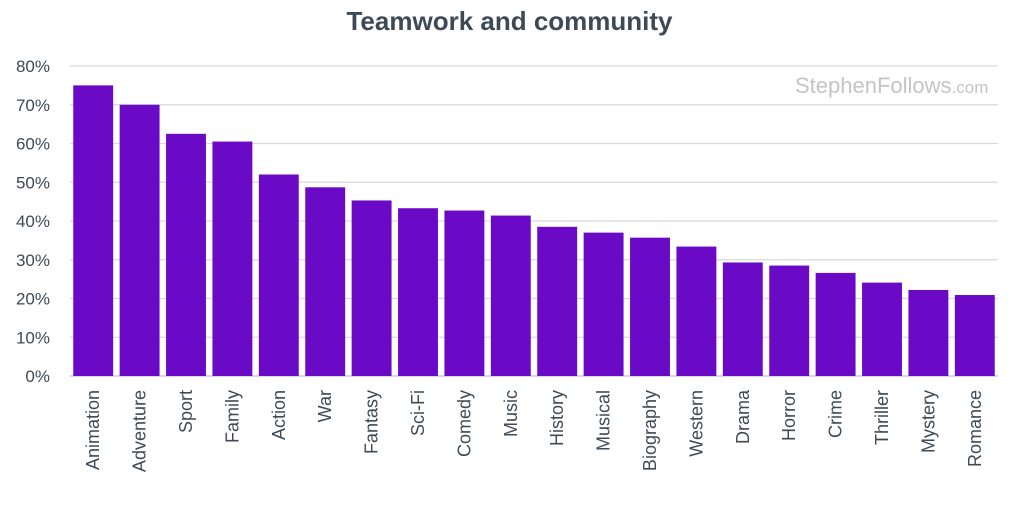 The height and width of the screenshot is (507, 1019). Describe the element at coordinates (970, 87) in the screenshot. I see `watermark-suffix: .com` at that location.